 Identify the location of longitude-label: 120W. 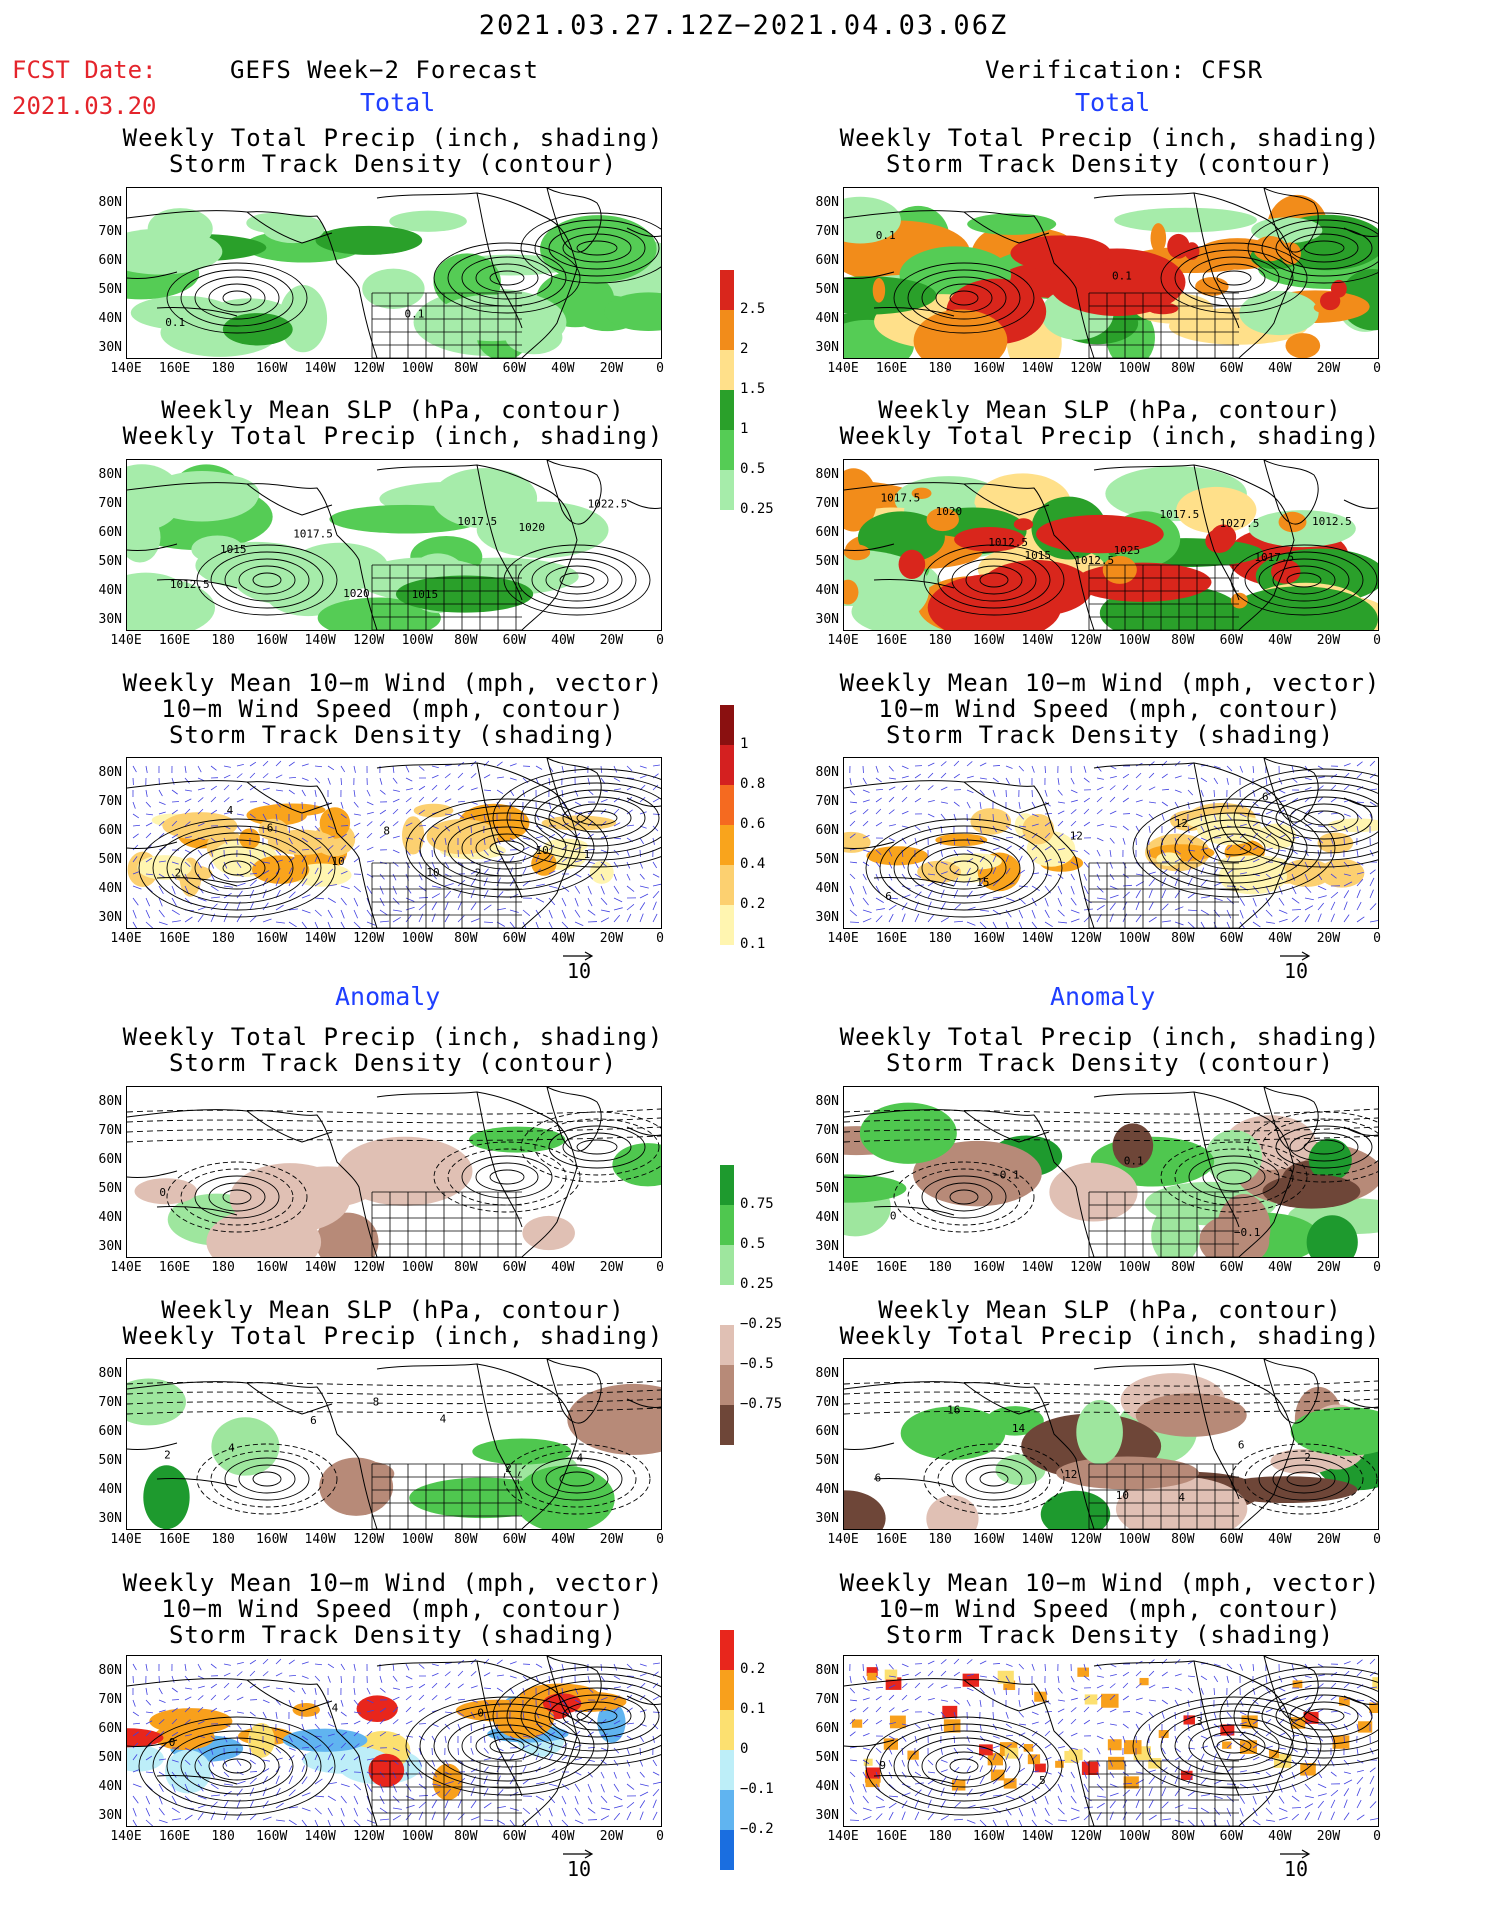
(1086, 938).